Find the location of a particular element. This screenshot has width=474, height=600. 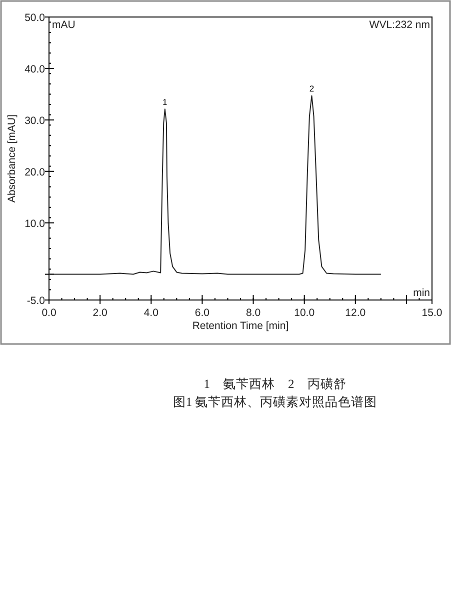

y-axis-title: Absorbance [mAU] is located at coordinates (12, 158).